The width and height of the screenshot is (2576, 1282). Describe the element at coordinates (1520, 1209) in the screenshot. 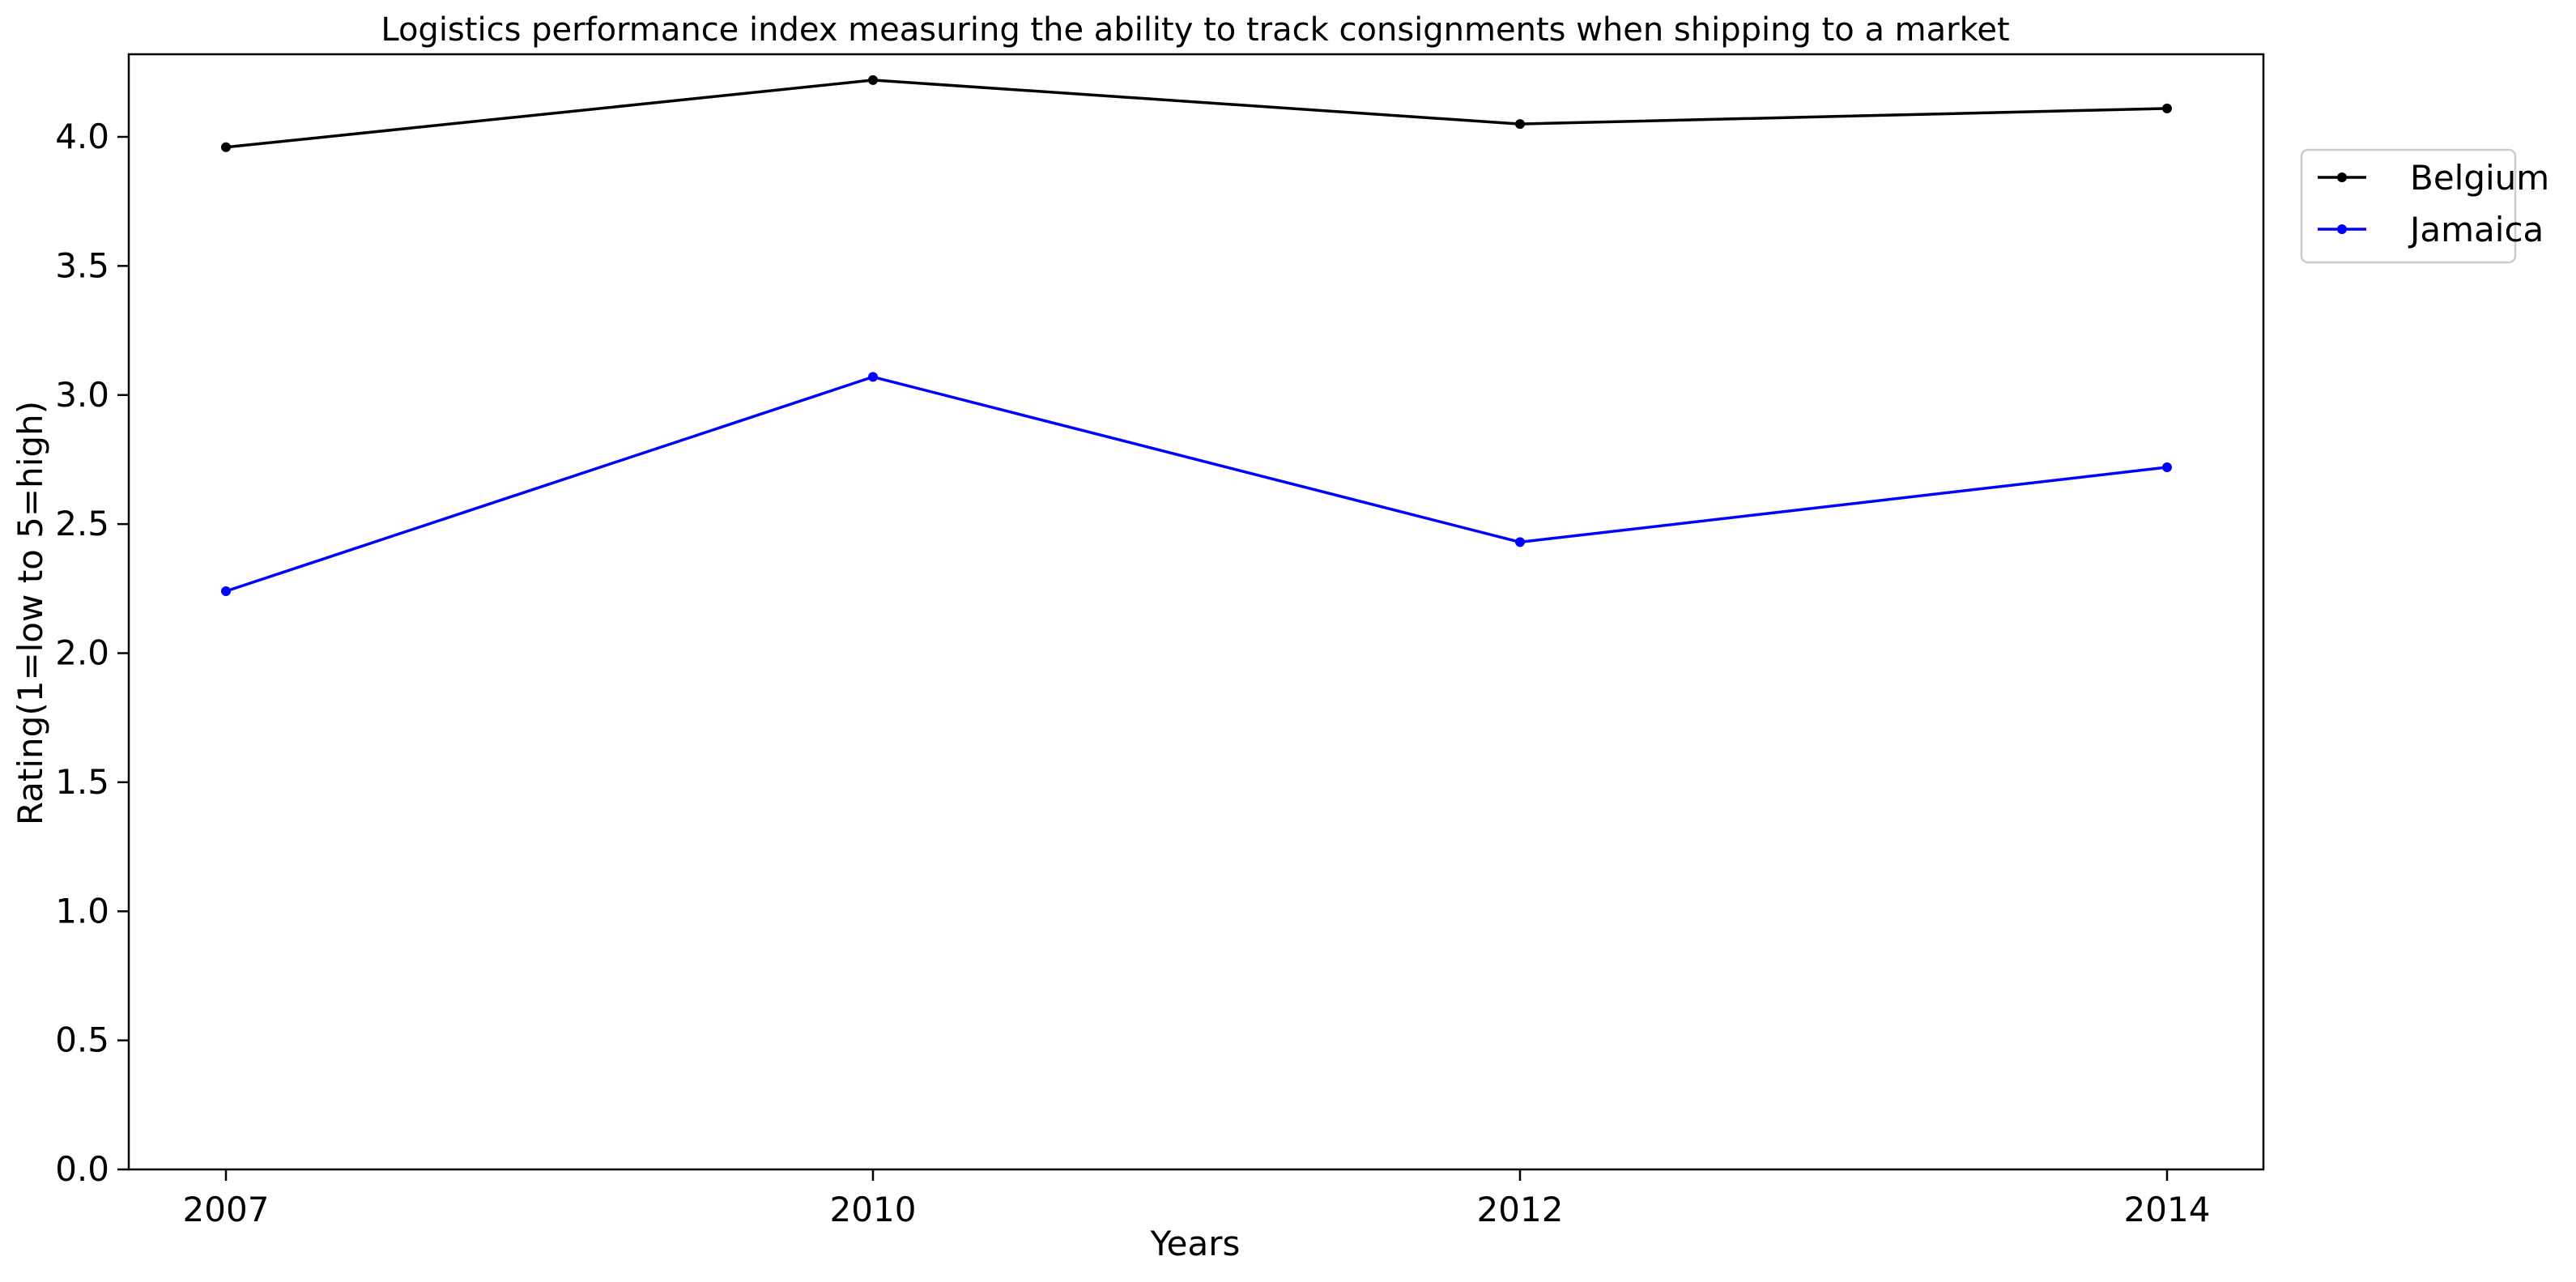

I see `x-tick-label: 2012` at that location.